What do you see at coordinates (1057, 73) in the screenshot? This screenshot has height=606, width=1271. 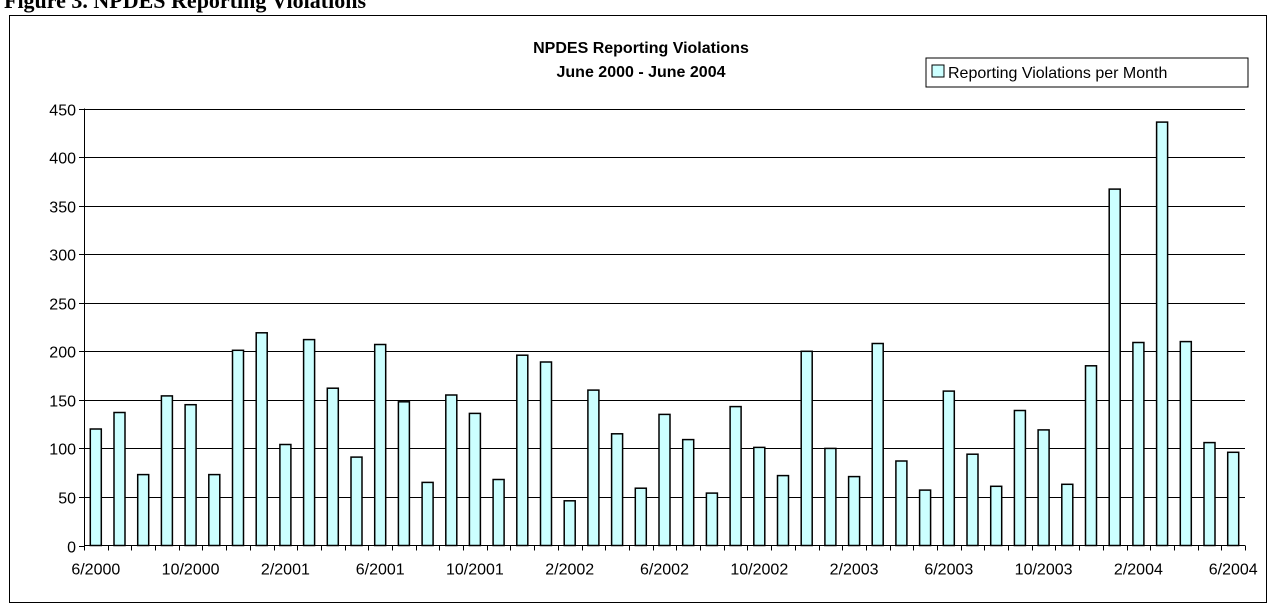 I see `legend-label: Reporting Violations per Month` at bounding box center [1057, 73].